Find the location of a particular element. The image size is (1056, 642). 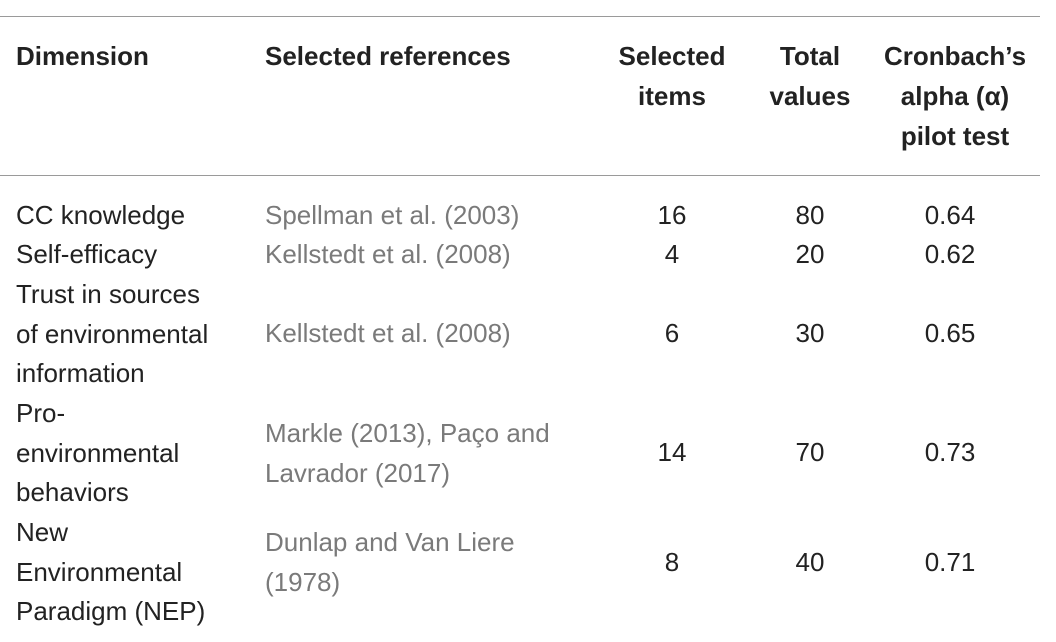

cell-alpha: 0.65 is located at coordinates (950, 333).